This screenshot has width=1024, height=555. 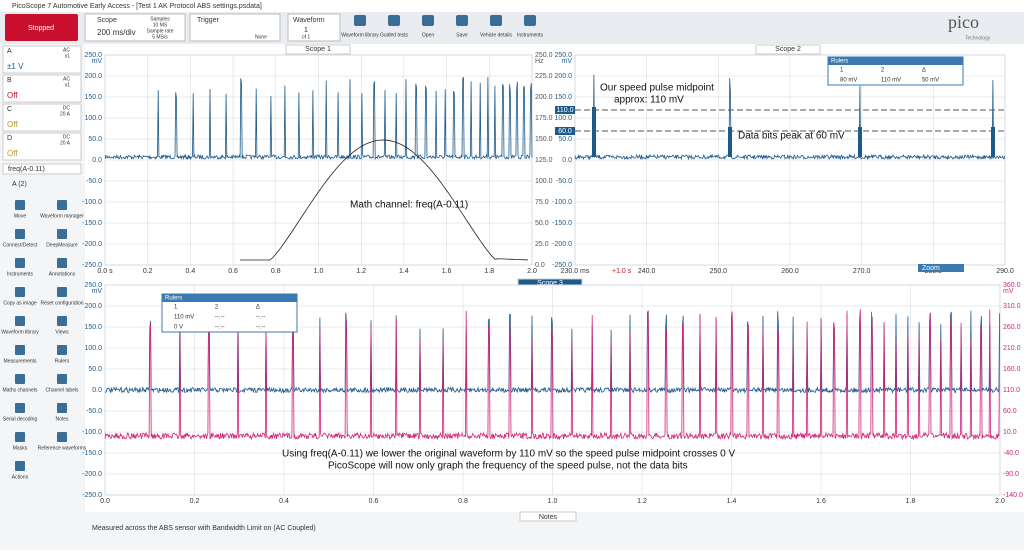 I want to click on y2-tick-label: -40.0, so click(x=1011, y=453).